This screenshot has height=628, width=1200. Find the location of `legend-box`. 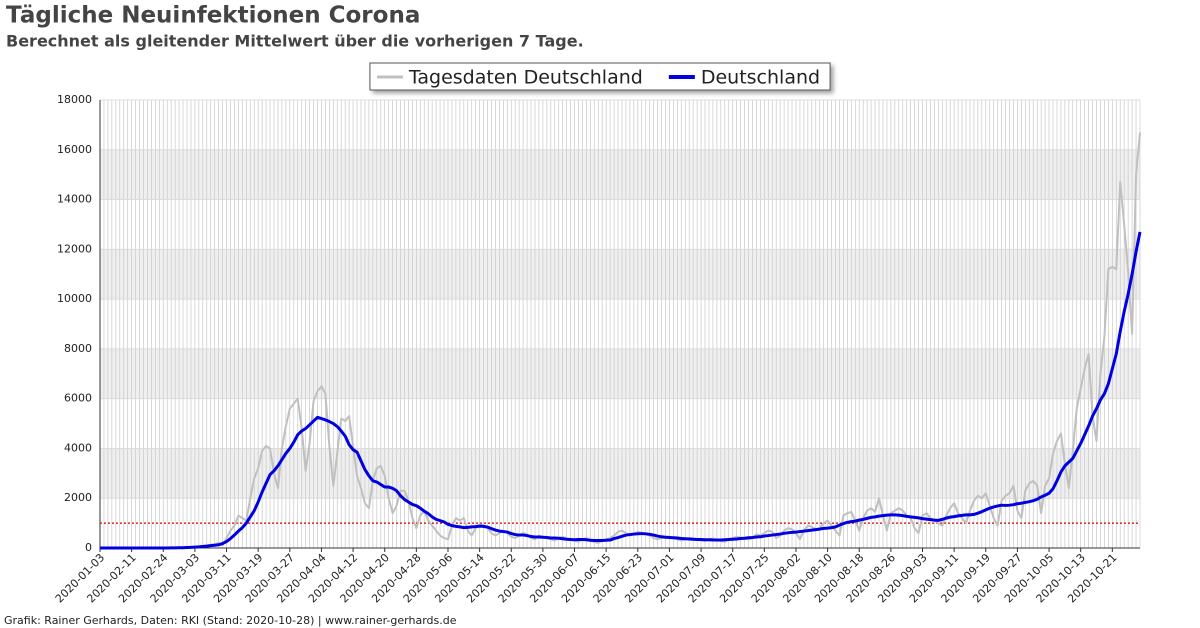

legend-box is located at coordinates (600, 76).